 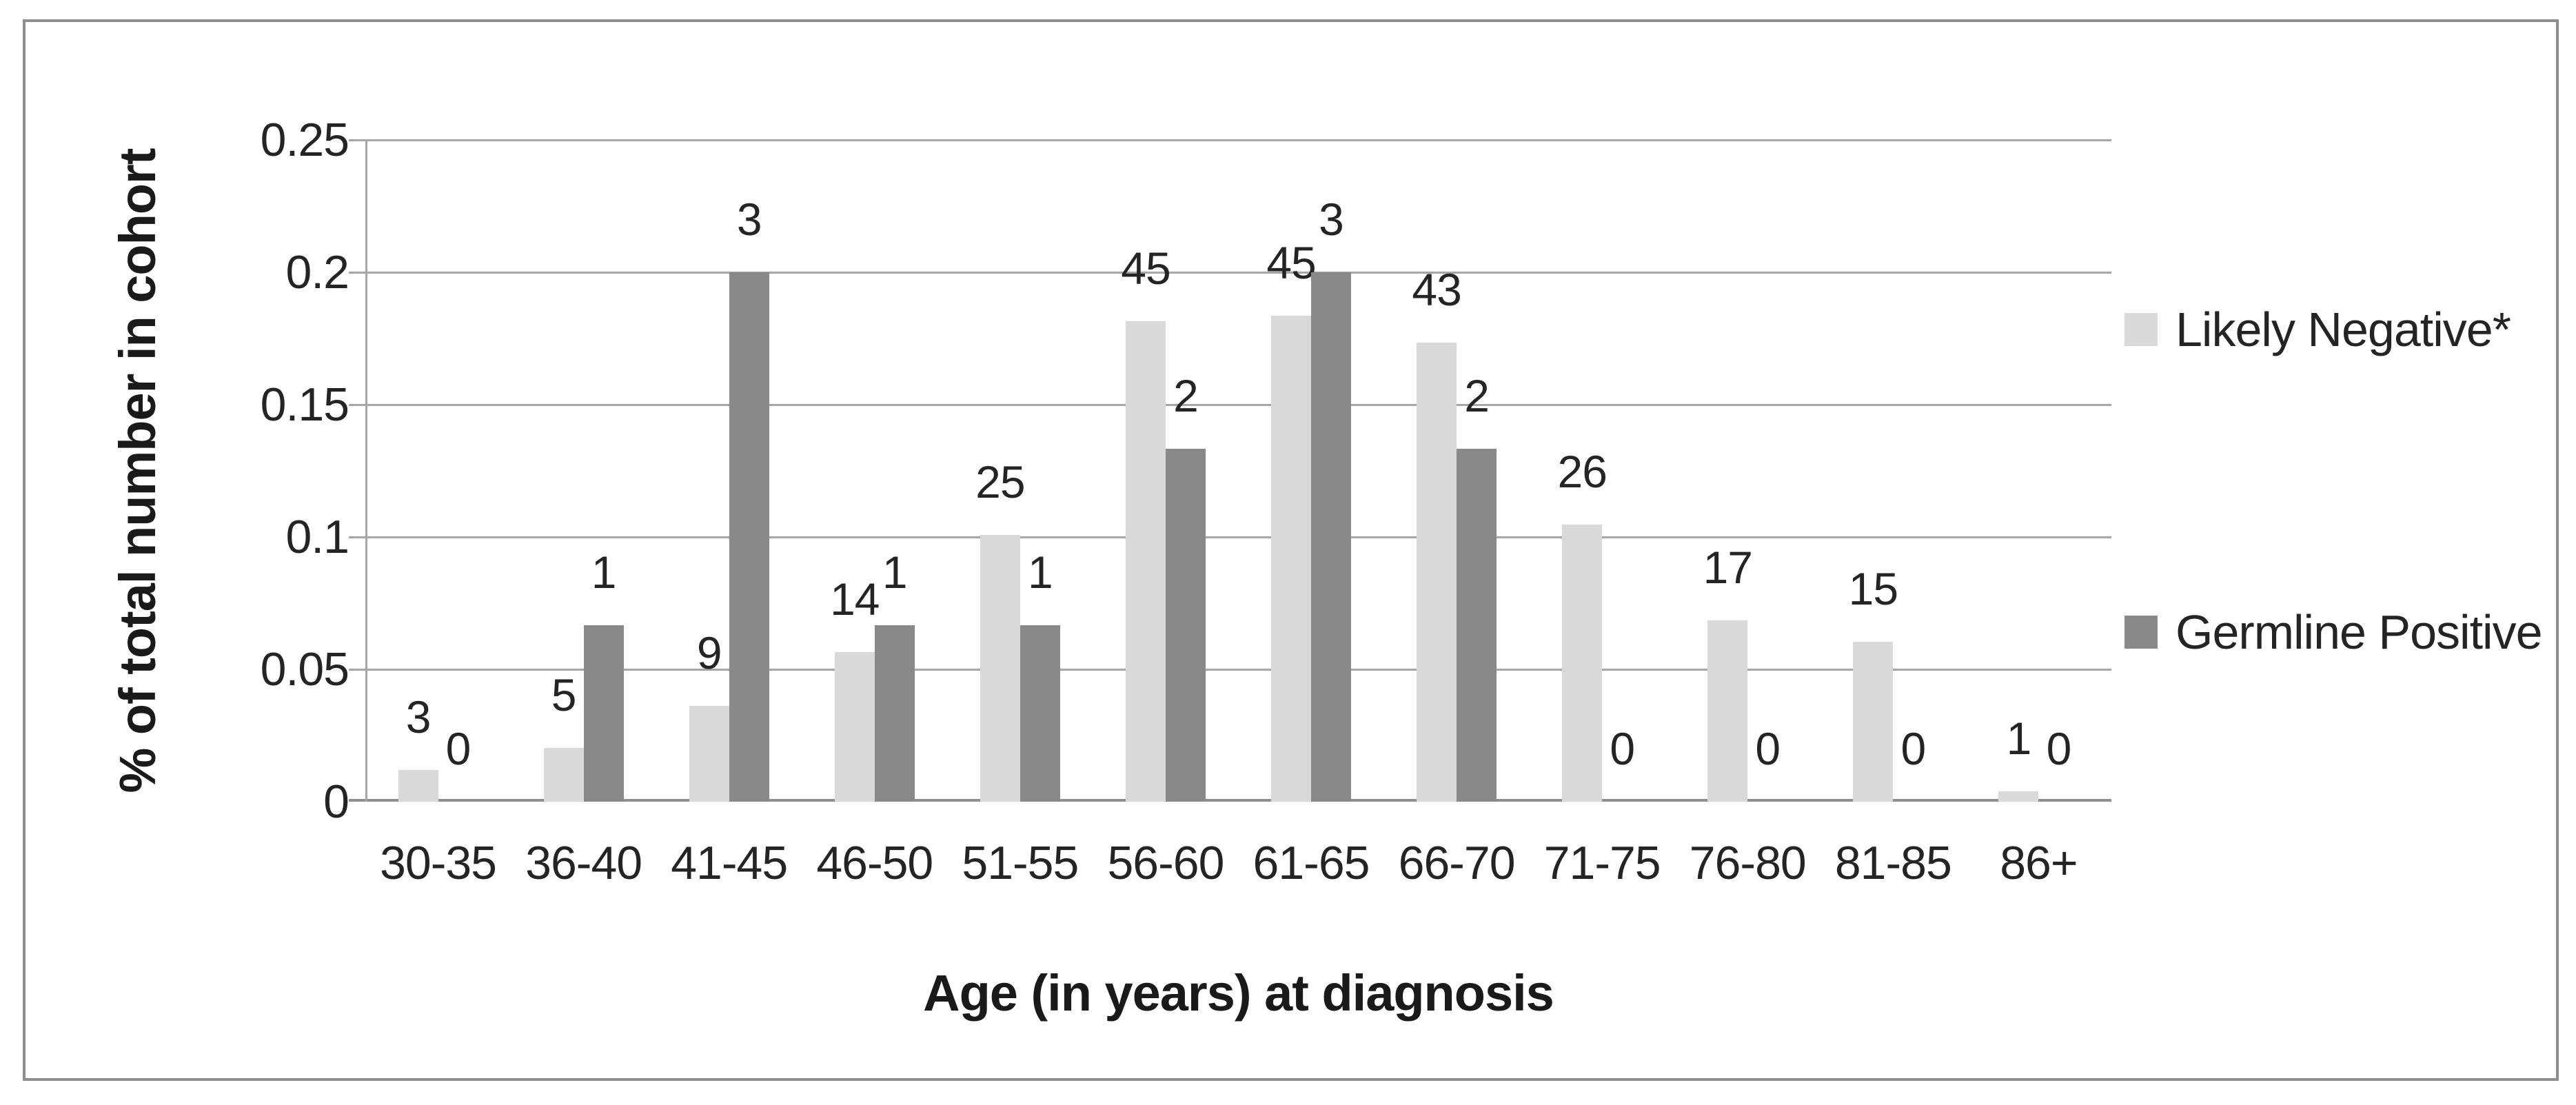 What do you see at coordinates (1728, 567) in the screenshot?
I see `bar-value-label: 17` at bounding box center [1728, 567].